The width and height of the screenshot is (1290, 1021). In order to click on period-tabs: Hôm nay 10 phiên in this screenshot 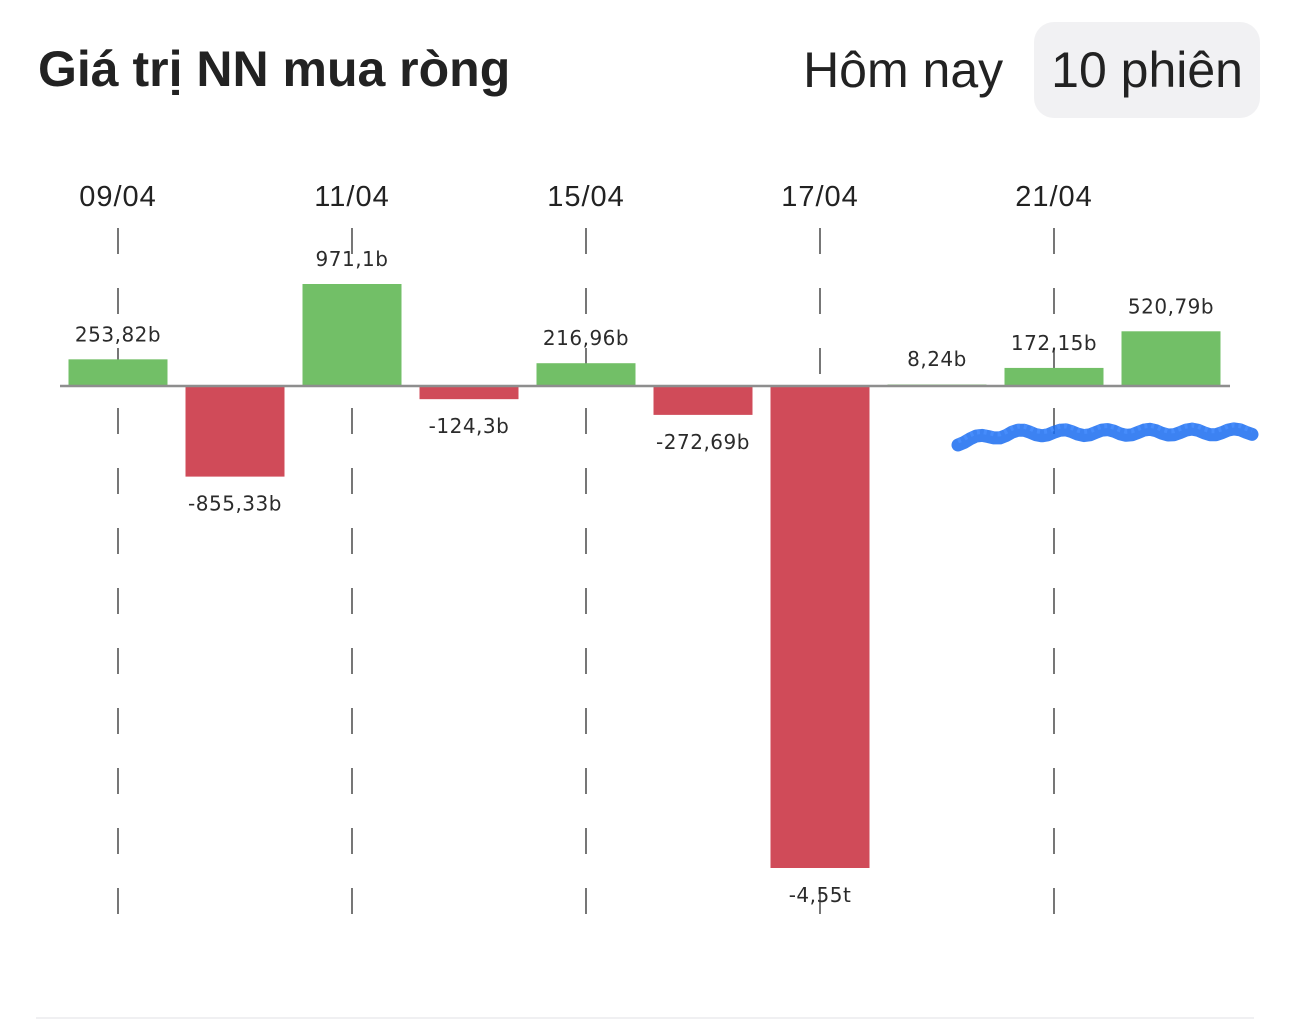, I will do `click(1023, 70)`.